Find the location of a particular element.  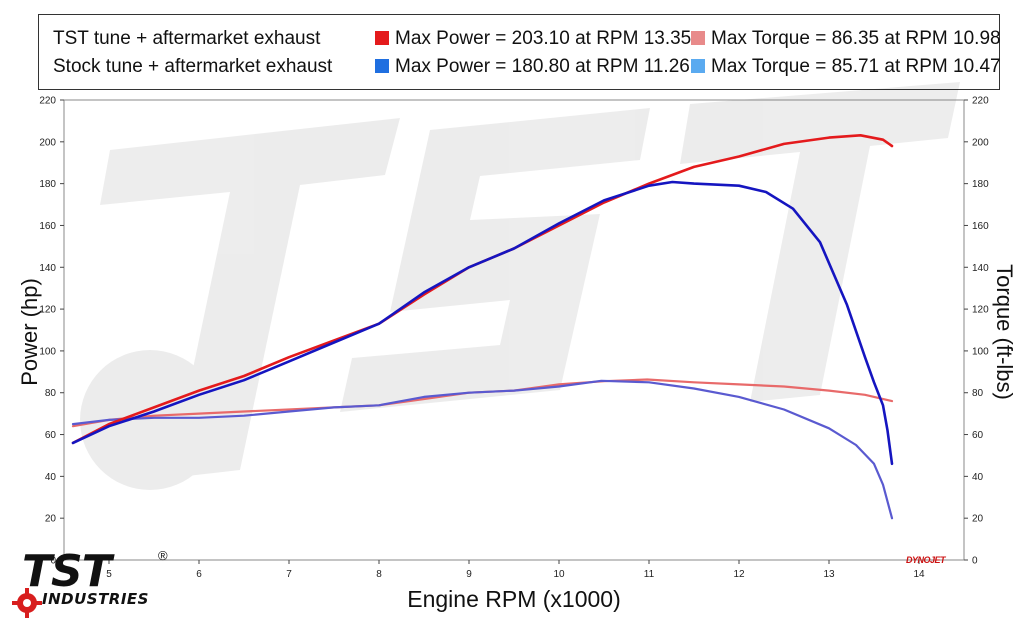

x-tick-label: 5 is located at coordinates (109, 574).